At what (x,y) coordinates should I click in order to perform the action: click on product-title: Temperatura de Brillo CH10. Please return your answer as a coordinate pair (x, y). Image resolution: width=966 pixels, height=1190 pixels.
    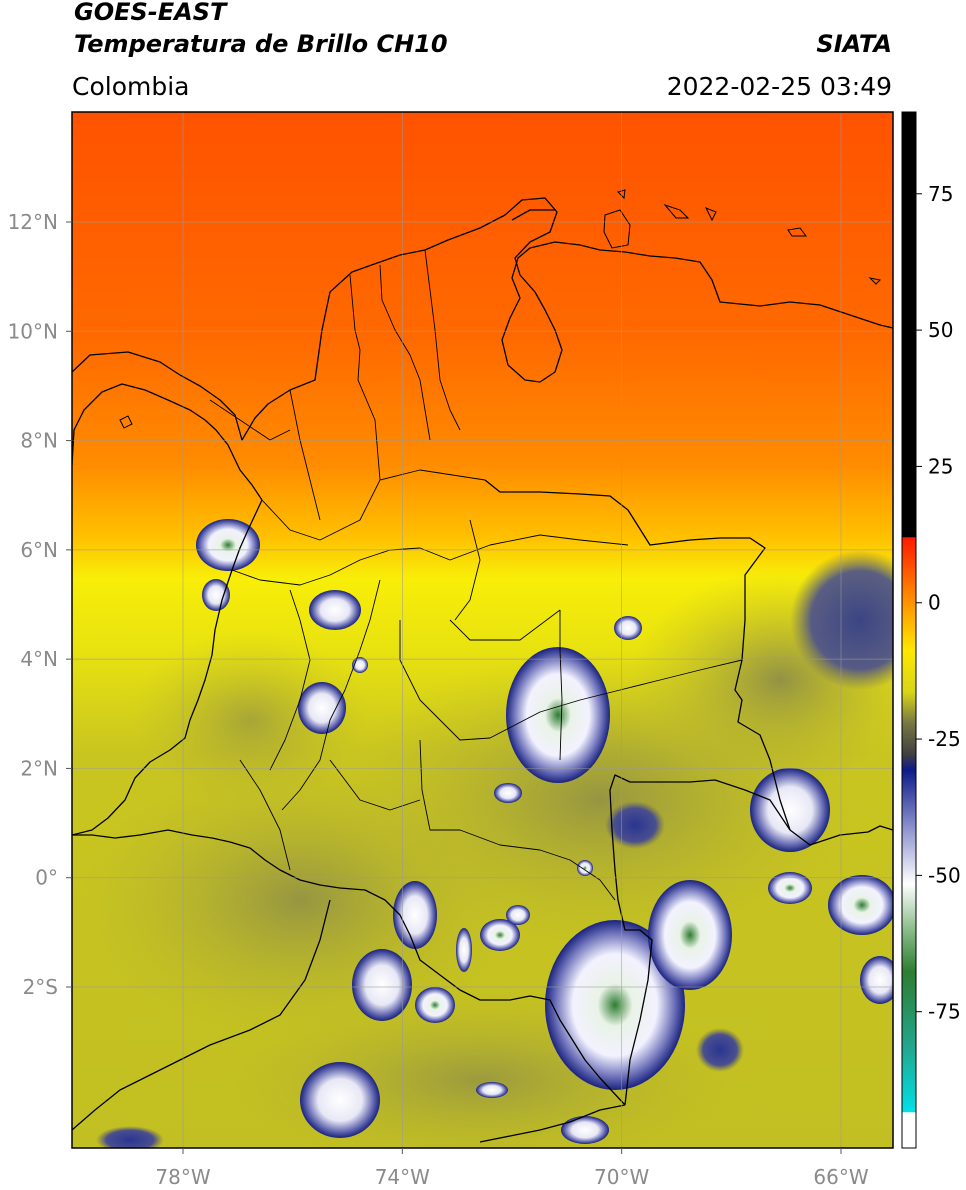
    Looking at the image, I should click on (261, 44).